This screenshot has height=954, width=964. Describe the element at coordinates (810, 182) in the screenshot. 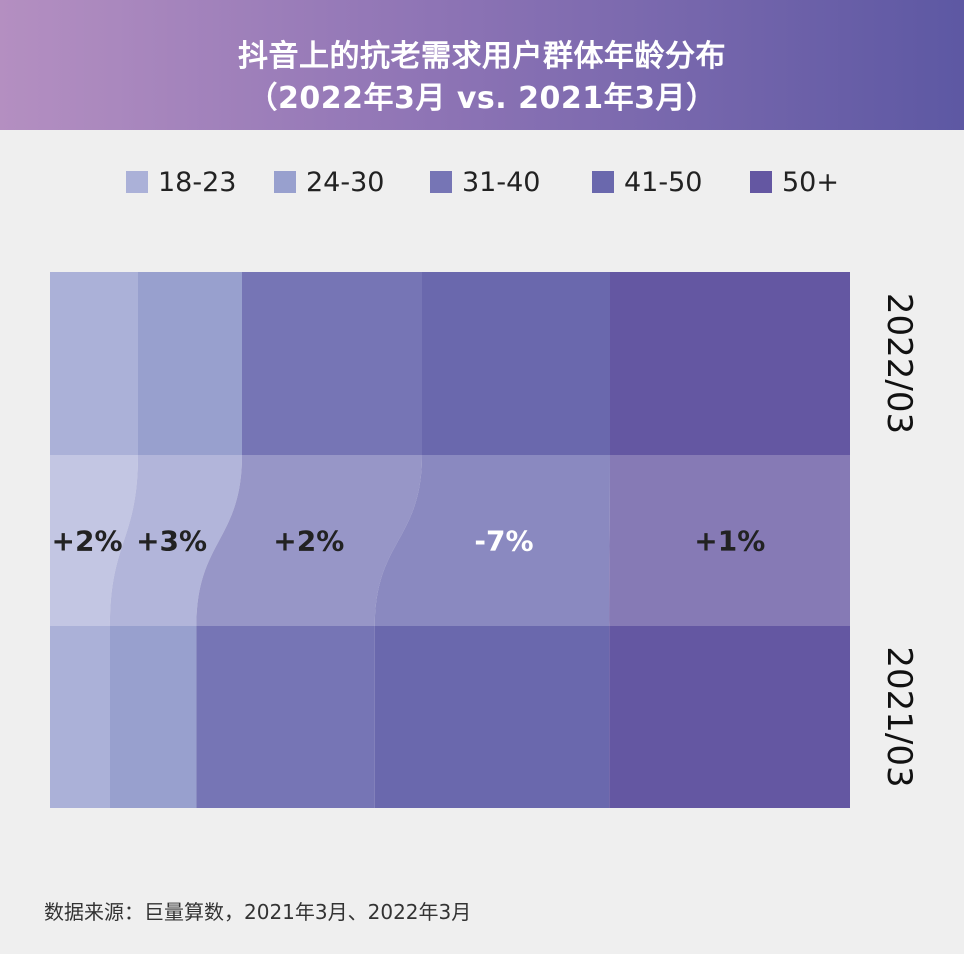

I see `legend-label-50plus: 50+` at that location.